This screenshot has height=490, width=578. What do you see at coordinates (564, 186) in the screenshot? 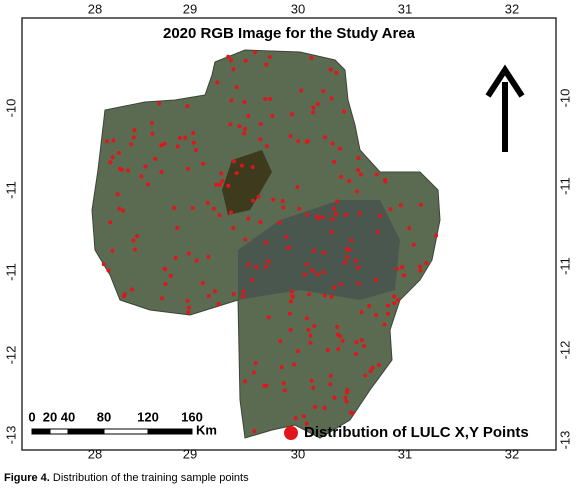
I see `right-tick-label: -11` at bounding box center [564, 186].